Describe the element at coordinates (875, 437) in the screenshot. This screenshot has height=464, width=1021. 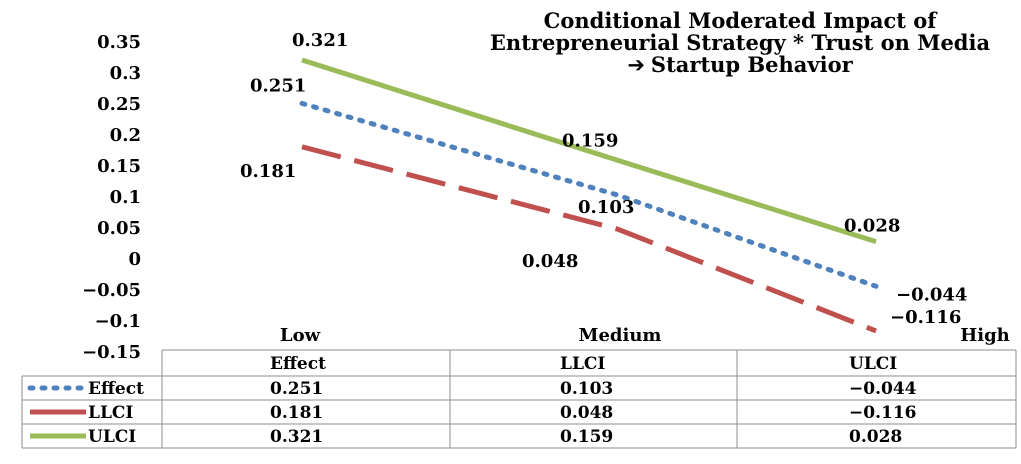
I see `table-cell: 0.028` at that location.